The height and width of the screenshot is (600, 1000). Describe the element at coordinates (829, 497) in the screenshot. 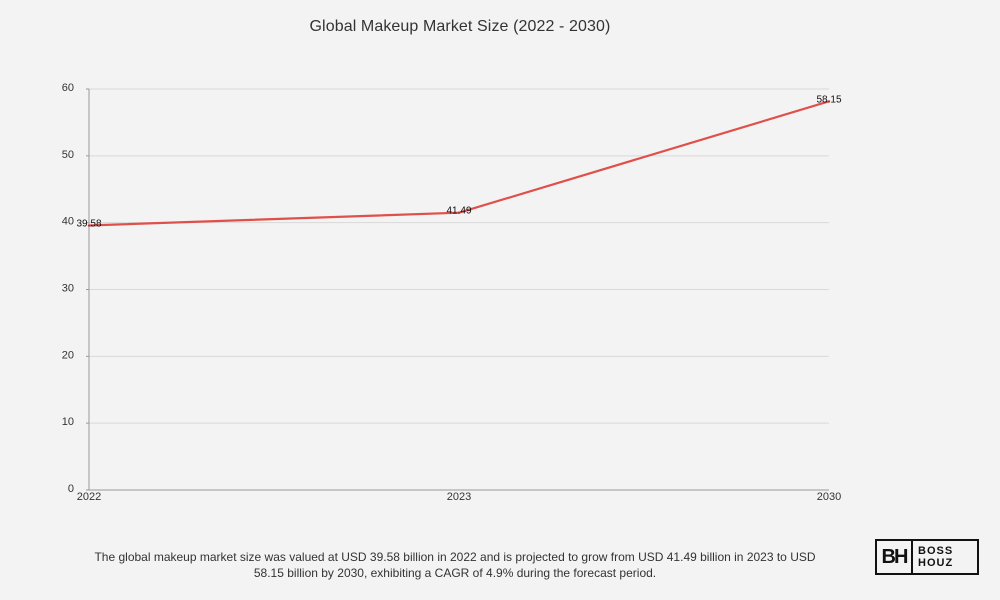

I see `x-tick-label: 2030` at that location.